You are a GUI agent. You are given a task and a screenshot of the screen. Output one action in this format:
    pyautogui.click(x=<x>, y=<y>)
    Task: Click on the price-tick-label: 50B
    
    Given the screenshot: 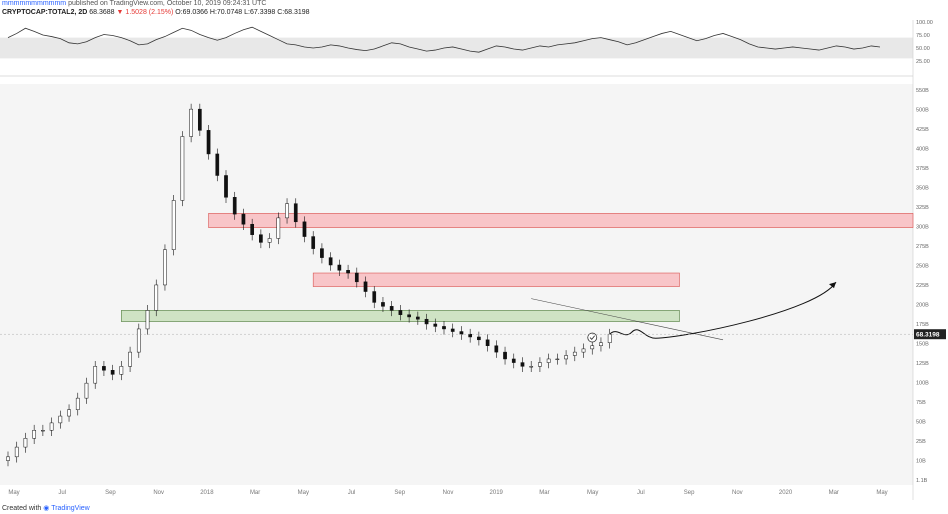 What is the action you would take?
    pyautogui.click(x=921, y=423)
    